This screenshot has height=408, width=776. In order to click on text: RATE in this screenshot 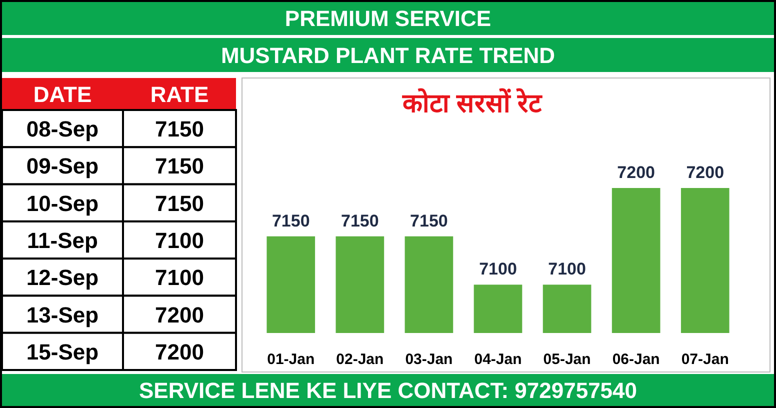, I will do `click(179, 94)`.